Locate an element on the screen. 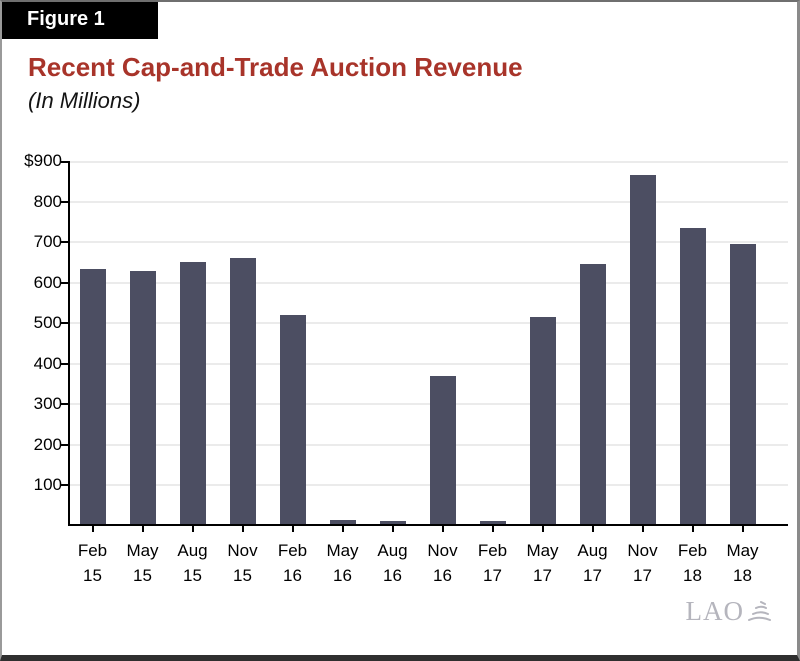 The image size is (800, 661). chart-subtitle: (In Millions) is located at coordinates (84, 100).